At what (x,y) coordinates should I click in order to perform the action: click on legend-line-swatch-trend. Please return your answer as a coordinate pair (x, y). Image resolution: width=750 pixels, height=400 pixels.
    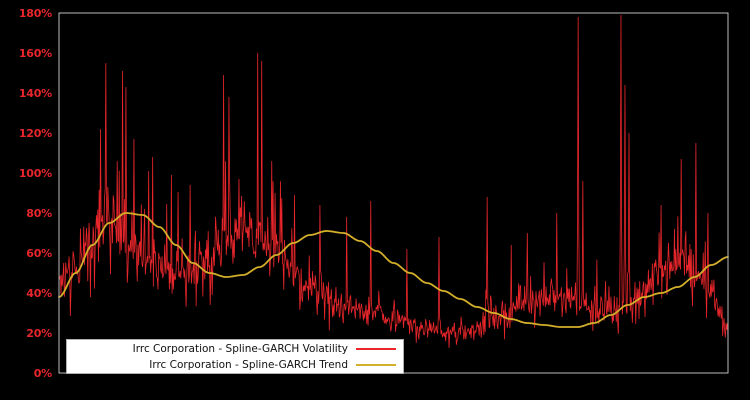
    Looking at the image, I should click on (376, 365).